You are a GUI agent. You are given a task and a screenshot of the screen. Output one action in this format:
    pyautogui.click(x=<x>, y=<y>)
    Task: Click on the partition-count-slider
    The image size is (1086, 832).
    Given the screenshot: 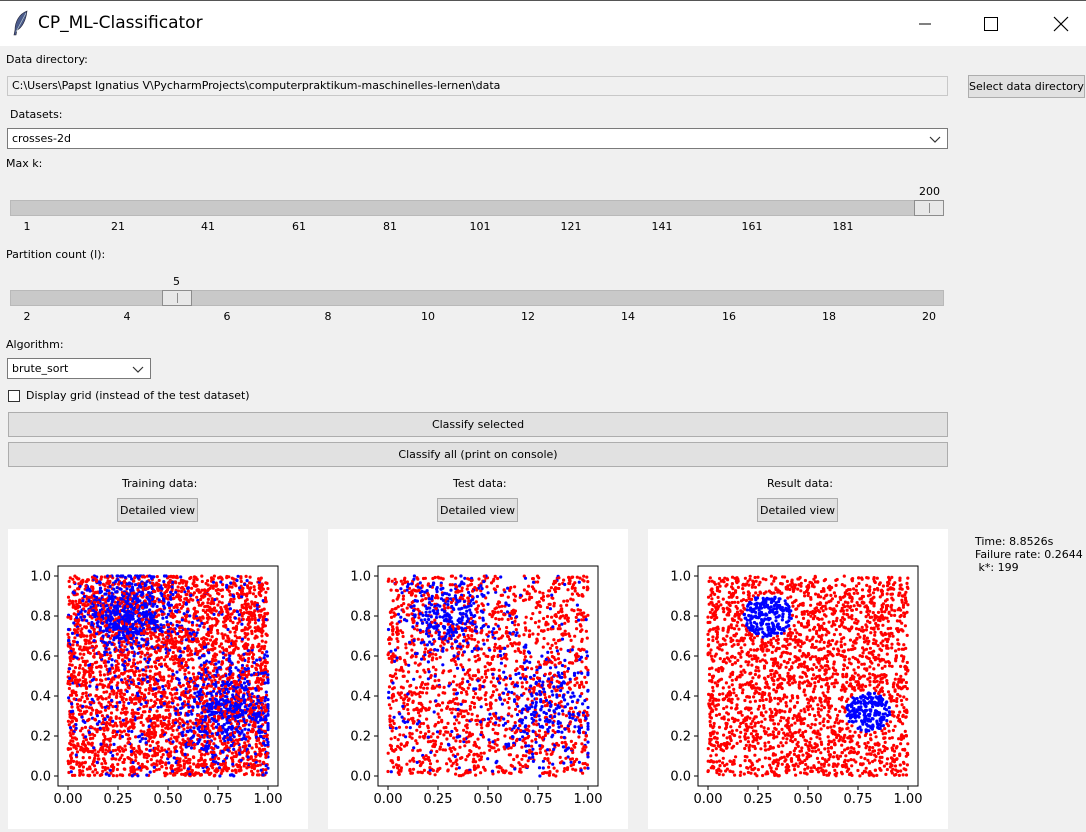 What is the action you would take?
    pyautogui.click(x=477, y=298)
    